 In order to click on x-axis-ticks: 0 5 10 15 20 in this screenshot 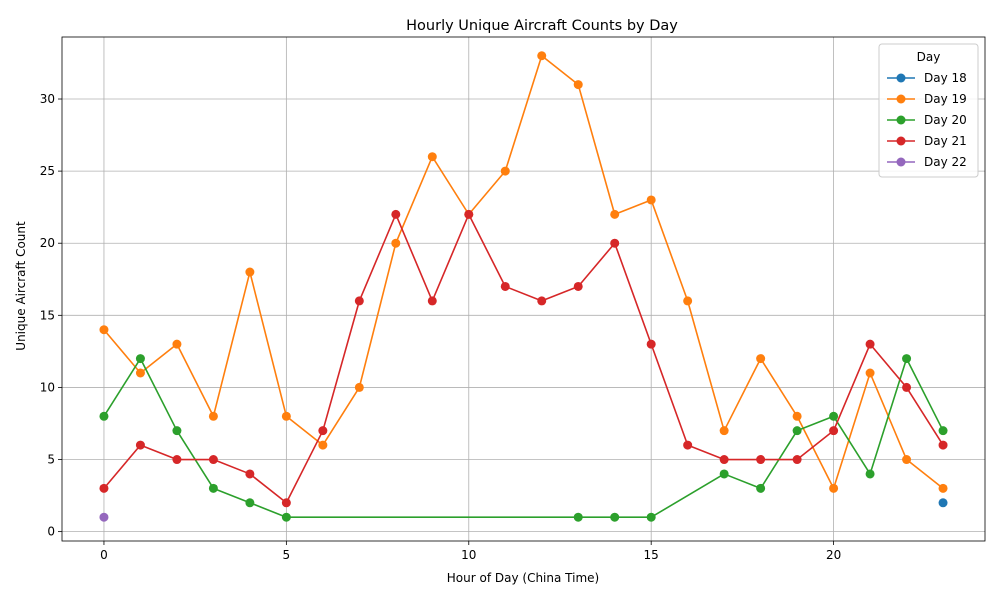, I will do `click(470, 551)`.